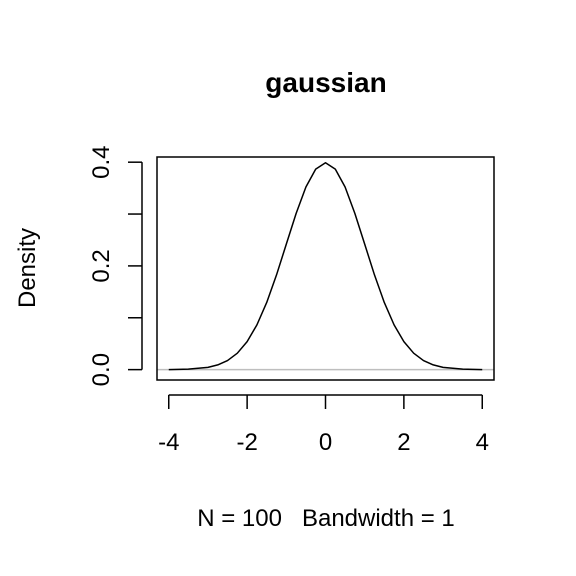 This screenshot has width=576, height=576. What do you see at coordinates (326, 518) in the screenshot?
I see `x-axis-label: N = 100 Bandwidth = 1` at bounding box center [326, 518].